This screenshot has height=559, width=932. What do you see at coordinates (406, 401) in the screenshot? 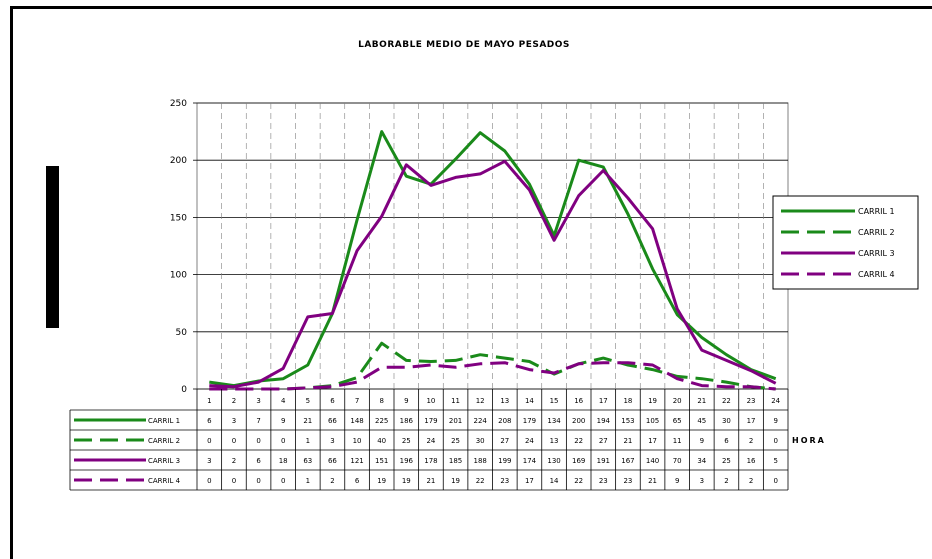
I see `x-tick-label: 9` at bounding box center [406, 401].